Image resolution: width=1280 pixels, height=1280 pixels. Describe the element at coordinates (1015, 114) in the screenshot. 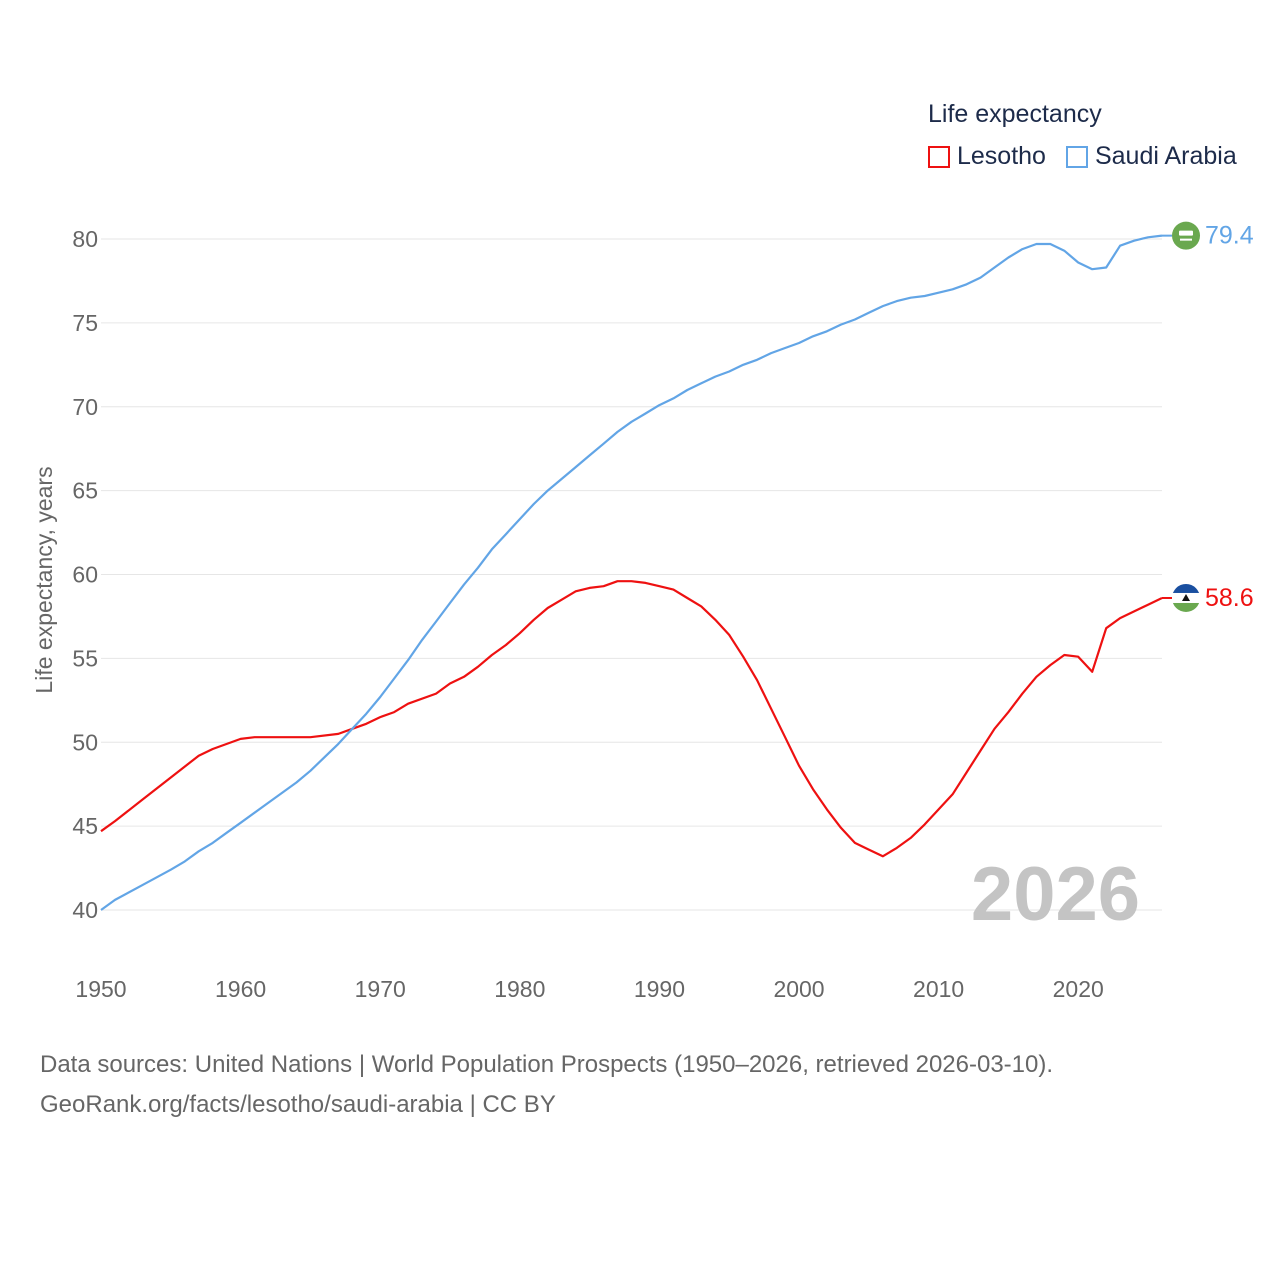

I see `legend-title: Life expectancy` at that location.